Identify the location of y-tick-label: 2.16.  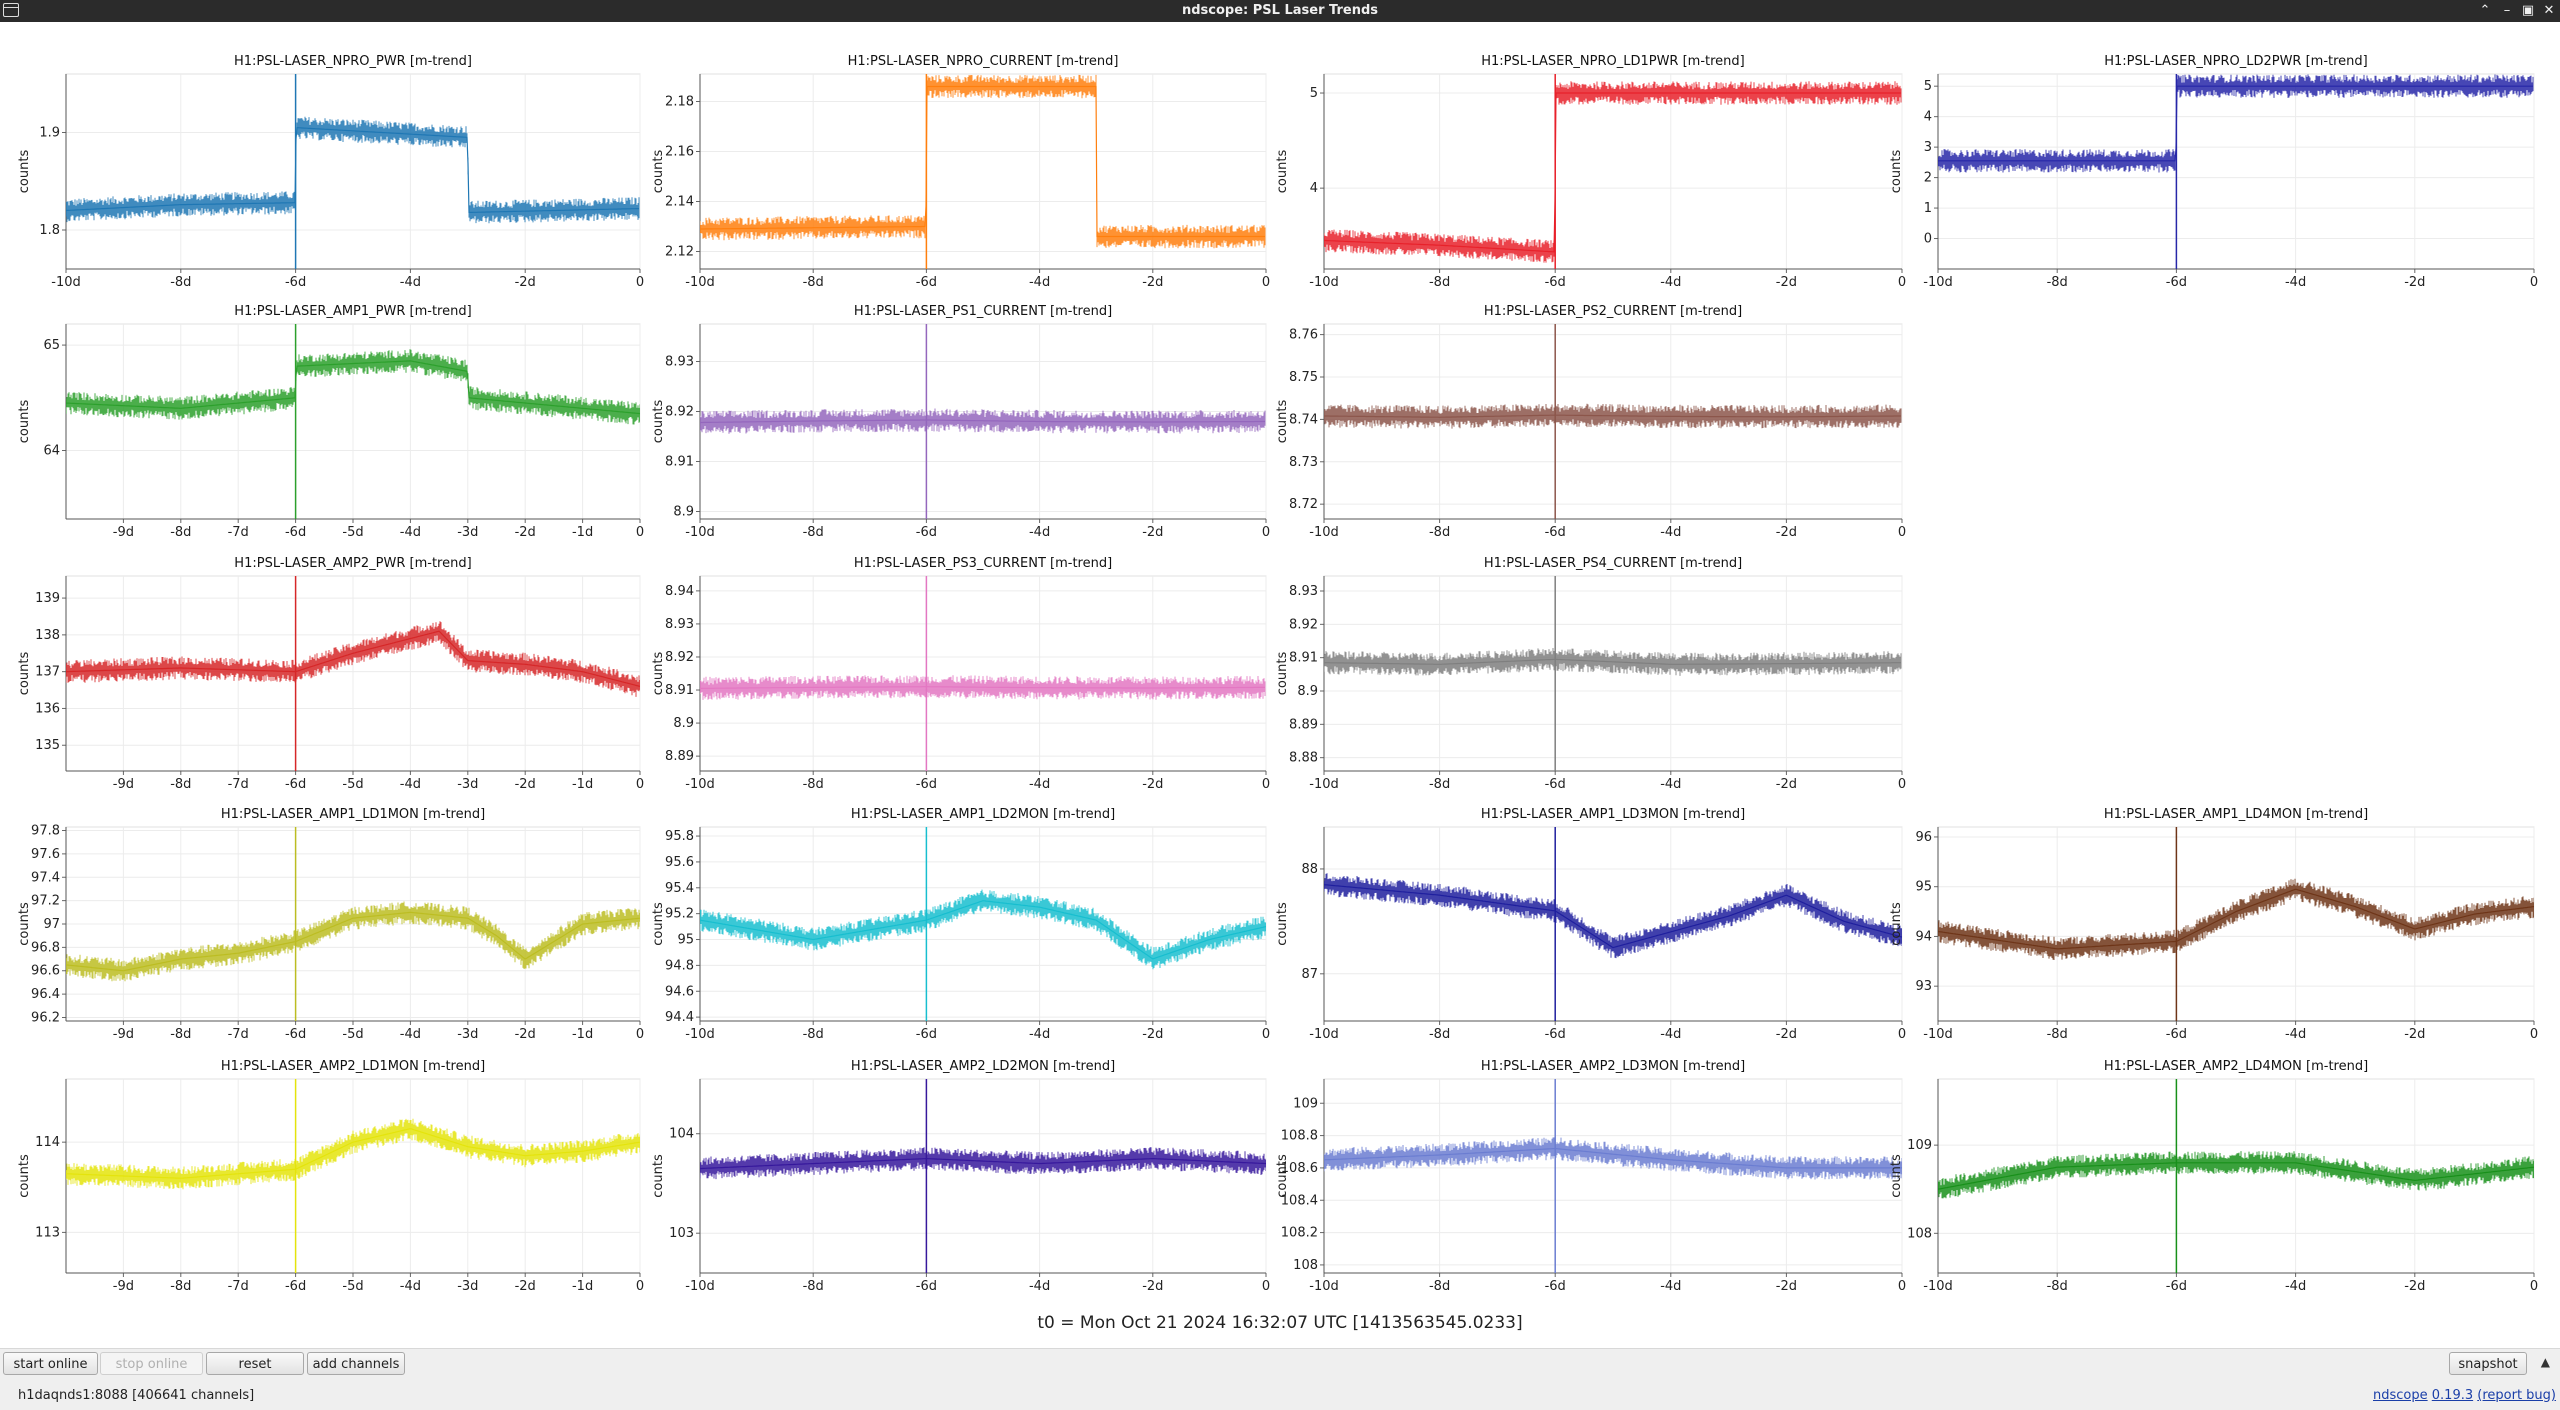
(679, 152).